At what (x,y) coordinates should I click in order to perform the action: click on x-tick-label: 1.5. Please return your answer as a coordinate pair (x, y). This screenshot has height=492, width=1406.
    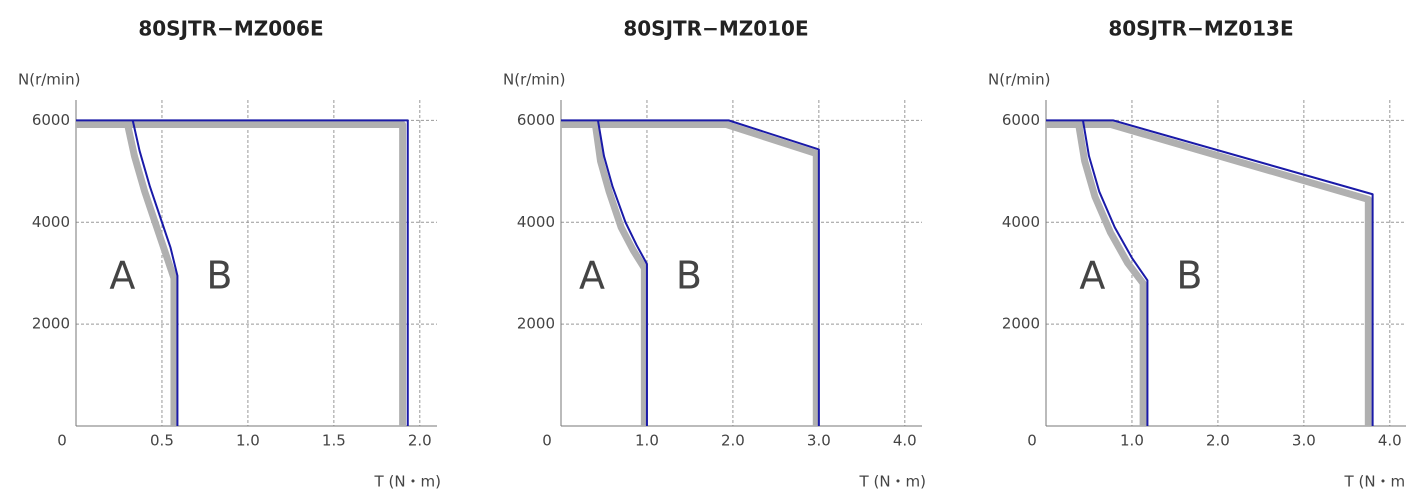
    Looking at the image, I should click on (334, 441).